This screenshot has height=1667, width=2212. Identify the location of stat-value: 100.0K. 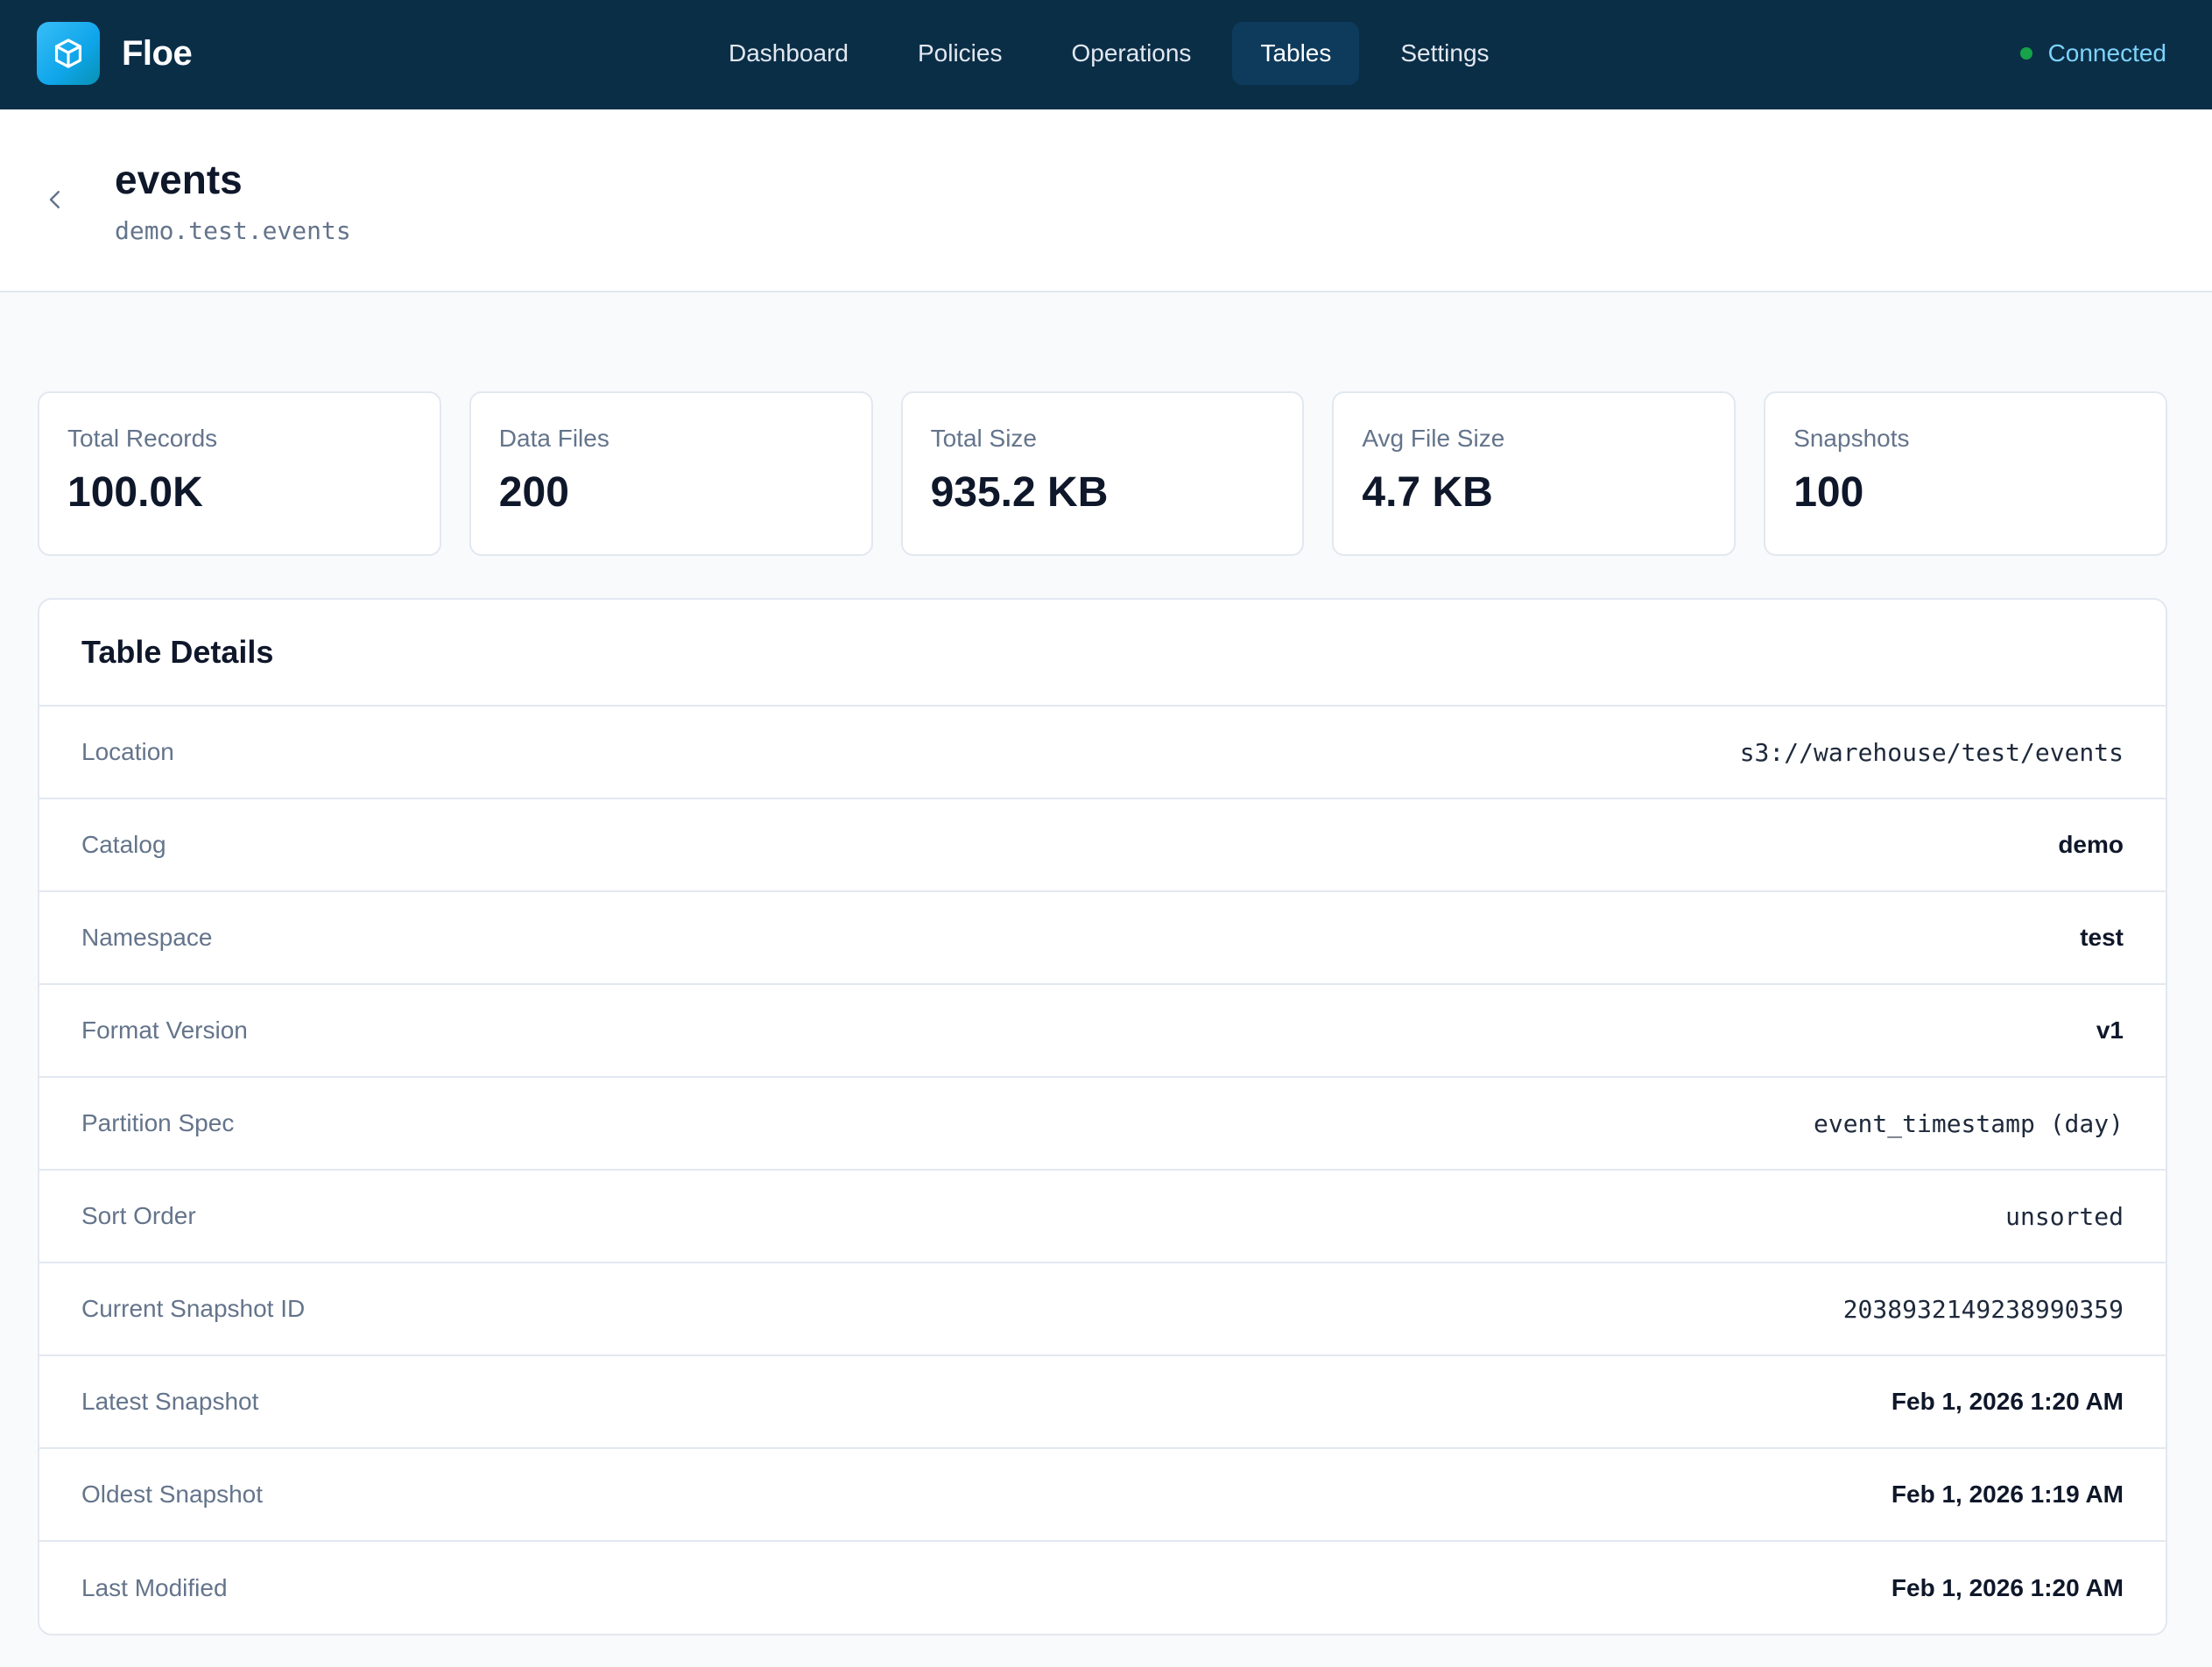
(135, 492).